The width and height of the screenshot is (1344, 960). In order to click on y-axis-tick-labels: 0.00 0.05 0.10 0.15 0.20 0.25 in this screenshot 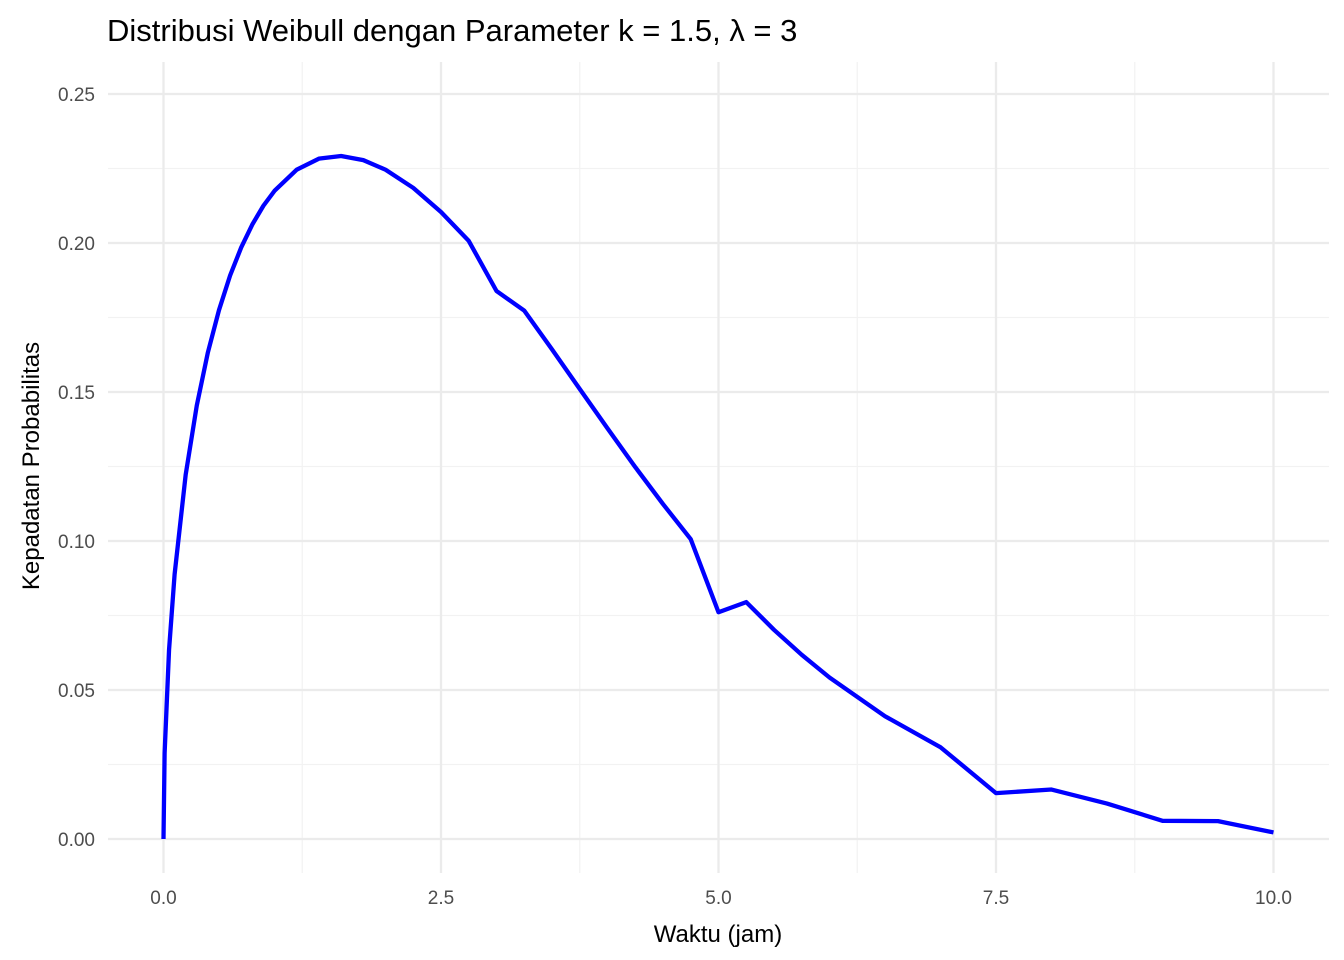, I will do `click(76, 468)`.